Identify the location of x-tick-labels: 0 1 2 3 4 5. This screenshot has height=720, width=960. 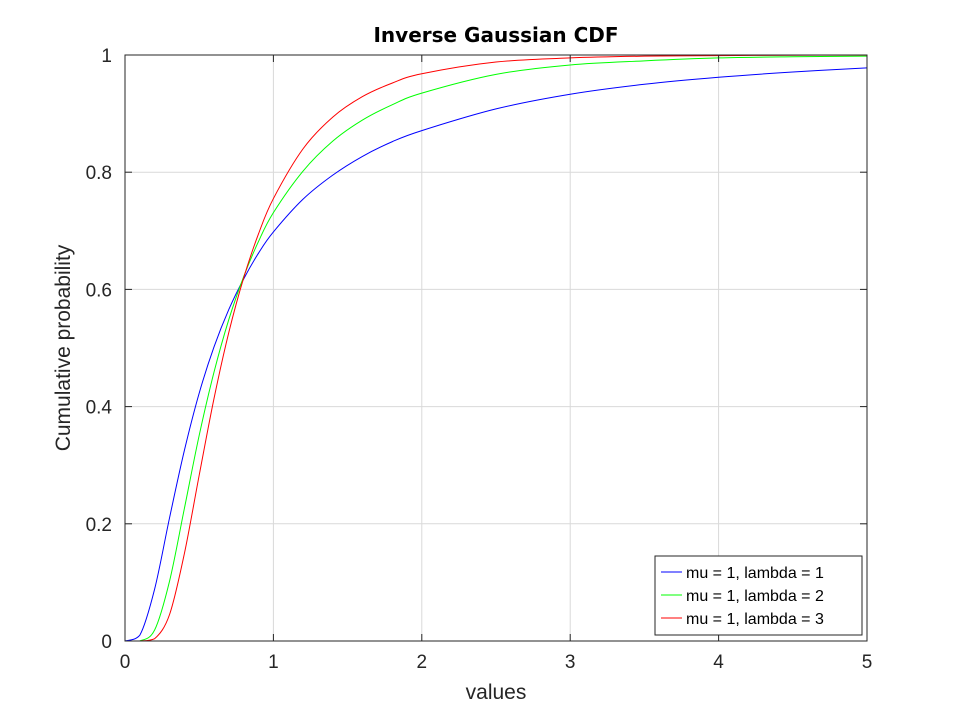
(496, 662).